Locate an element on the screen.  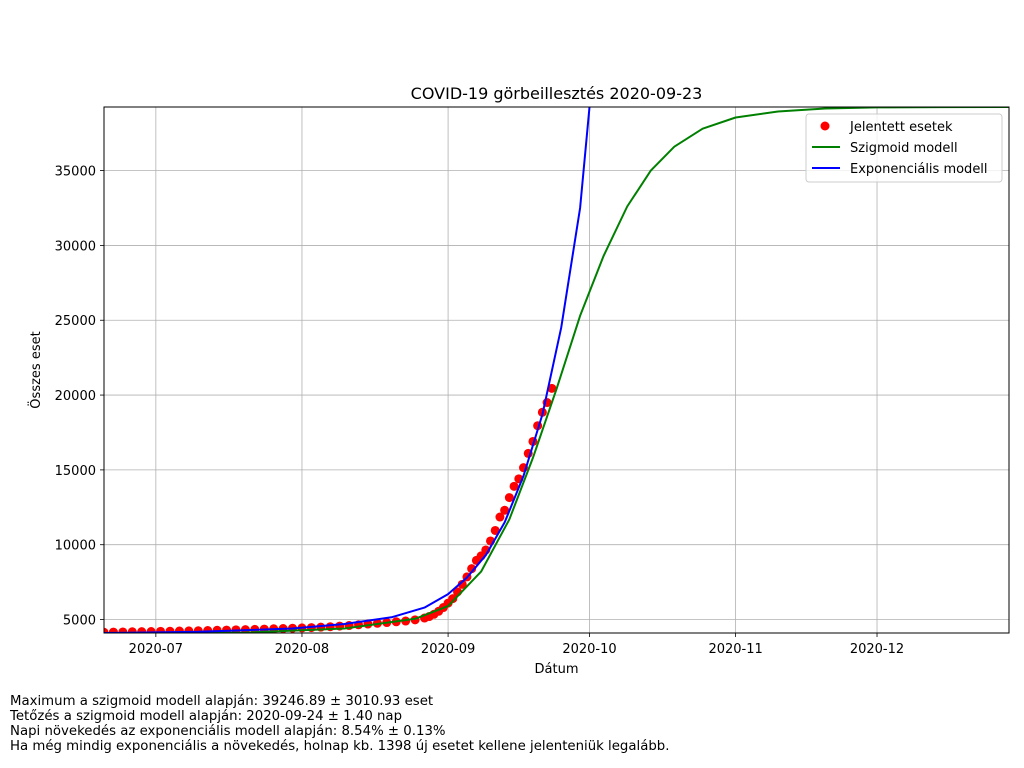
y-tick-label: 30000 is located at coordinates (75, 246).